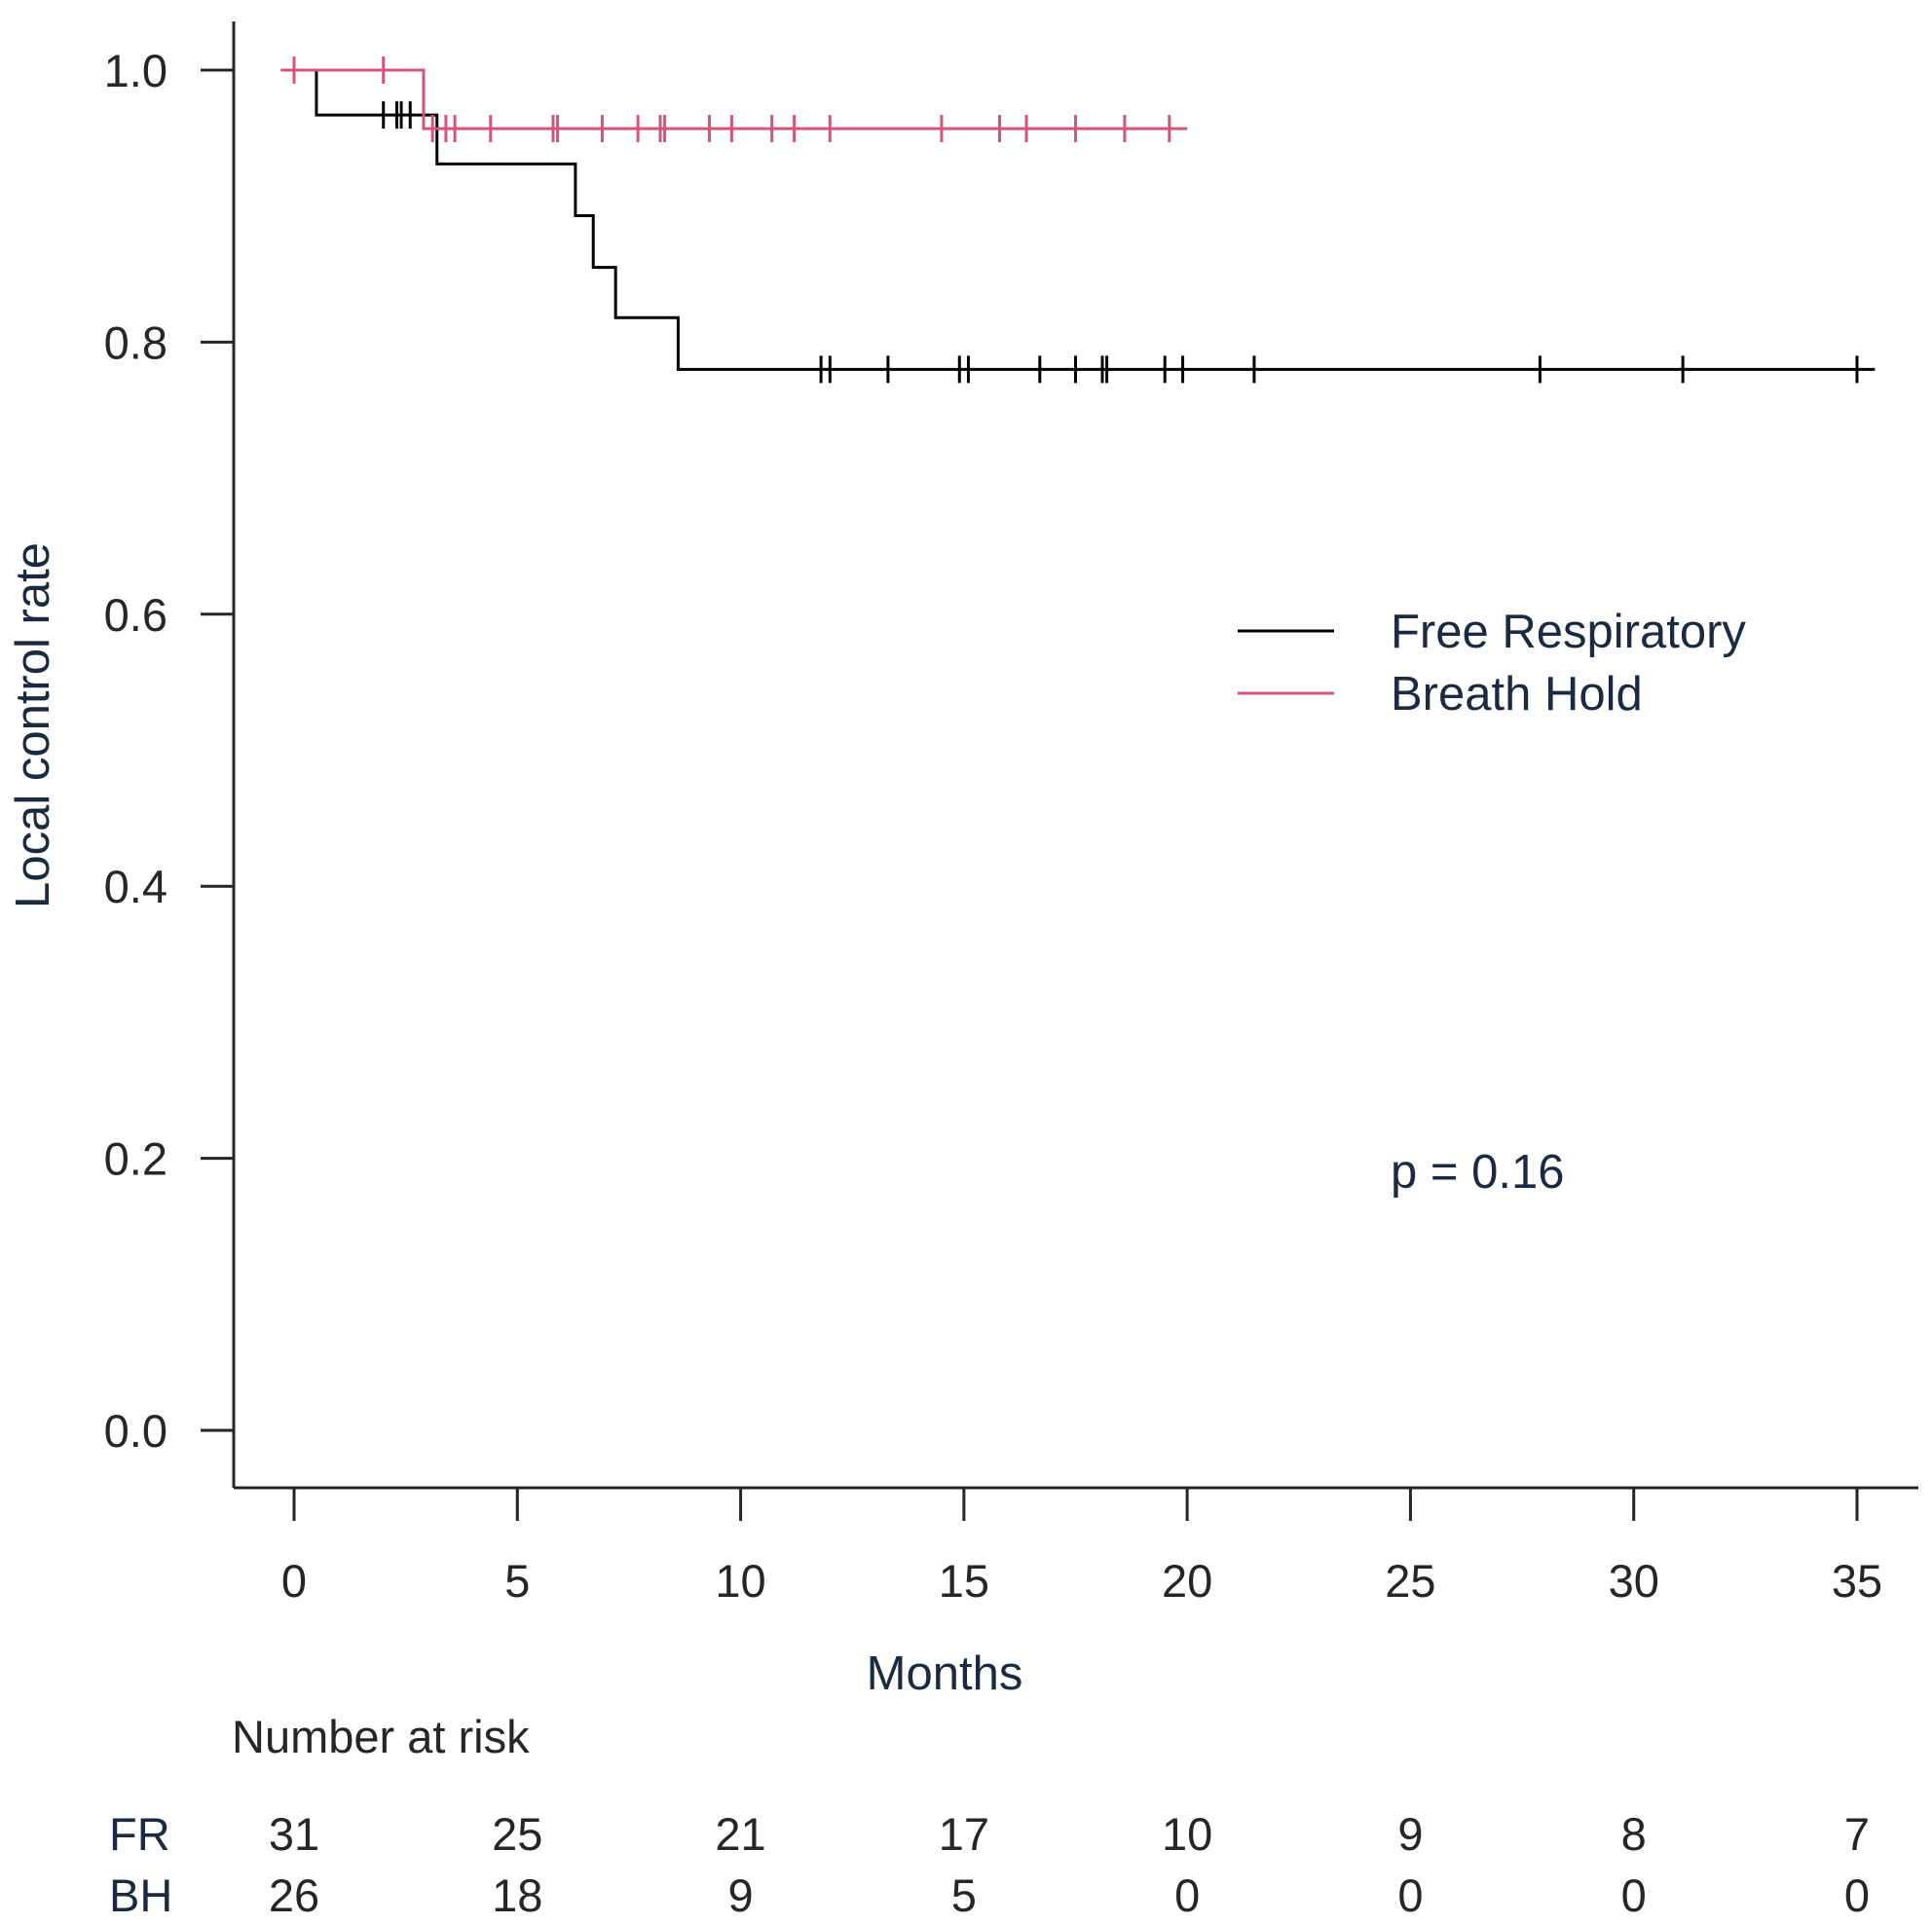 Image resolution: width=1932 pixels, height=1924 pixels. Describe the element at coordinates (740, 1581) in the screenshot. I see `x-tick-label: 10` at that location.